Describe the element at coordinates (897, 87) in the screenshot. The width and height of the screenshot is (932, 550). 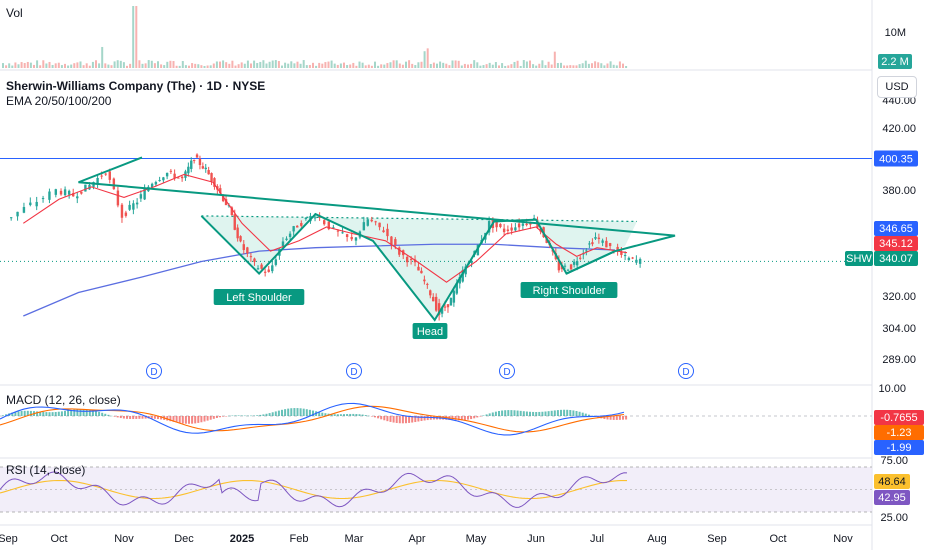
I see `currency-button: USD` at that location.